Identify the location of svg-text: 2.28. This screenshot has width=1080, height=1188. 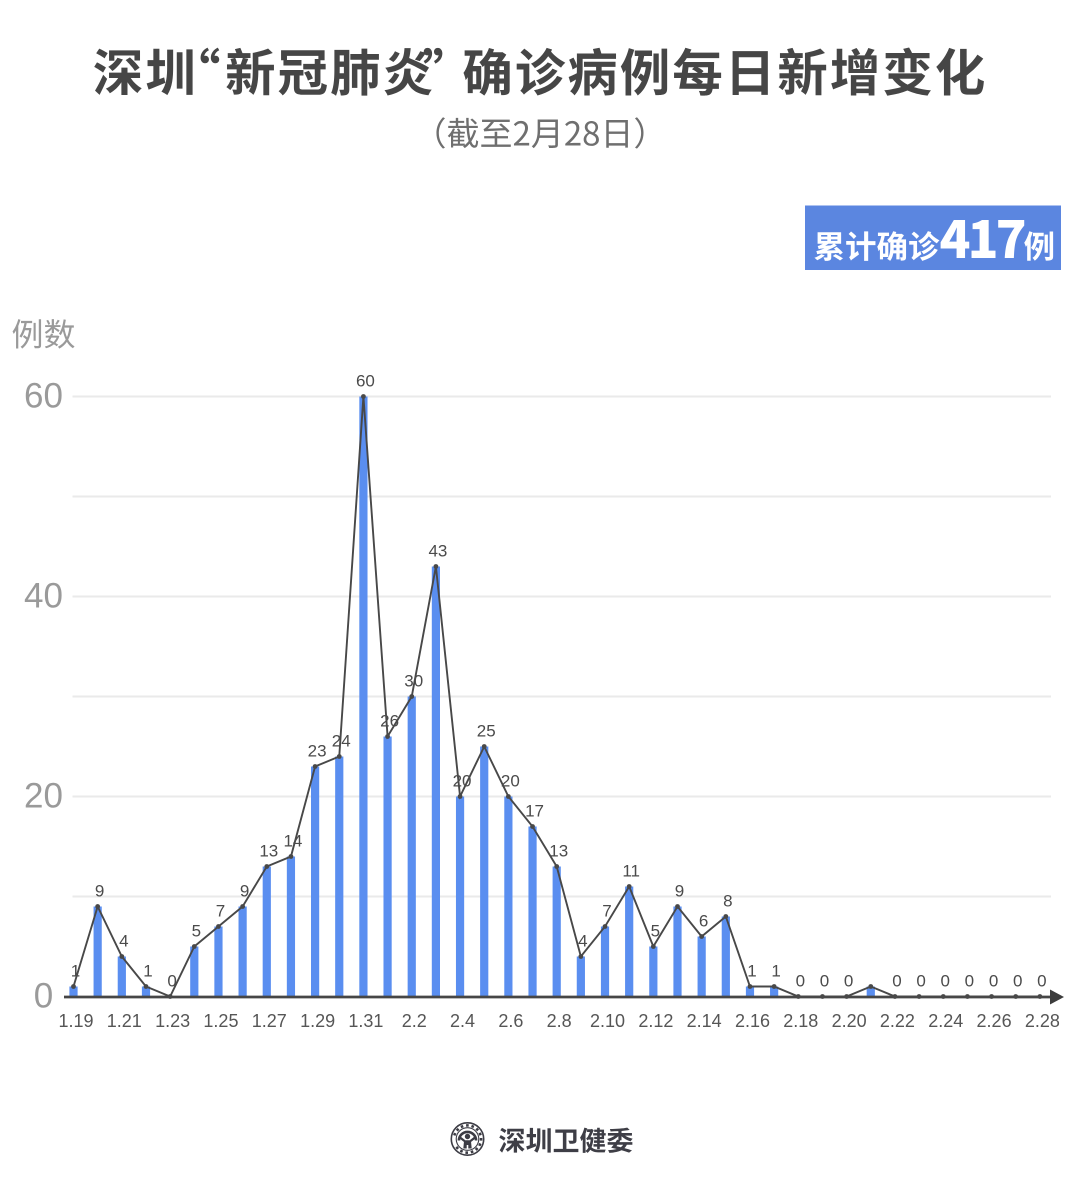
(1042, 1021).